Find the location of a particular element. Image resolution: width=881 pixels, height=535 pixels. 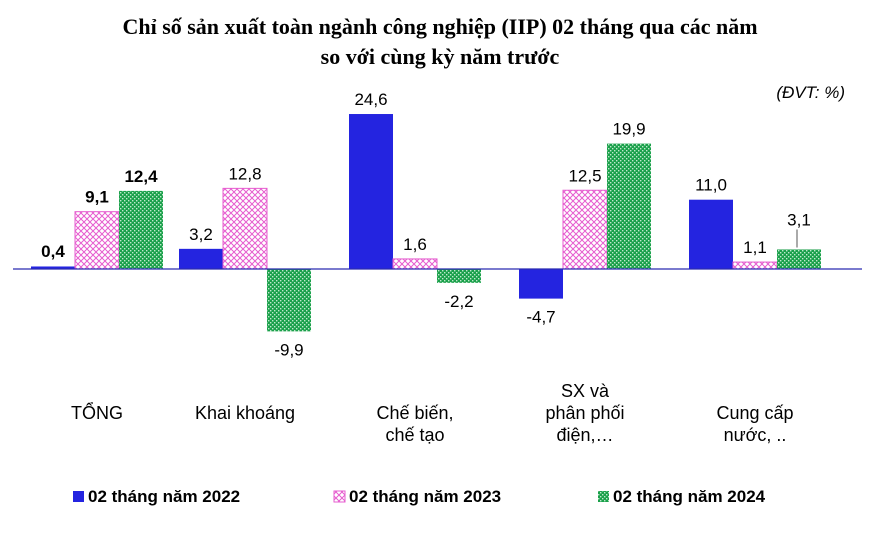

category-label-3-line-1: Chế biến, is located at coordinates (414, 413).